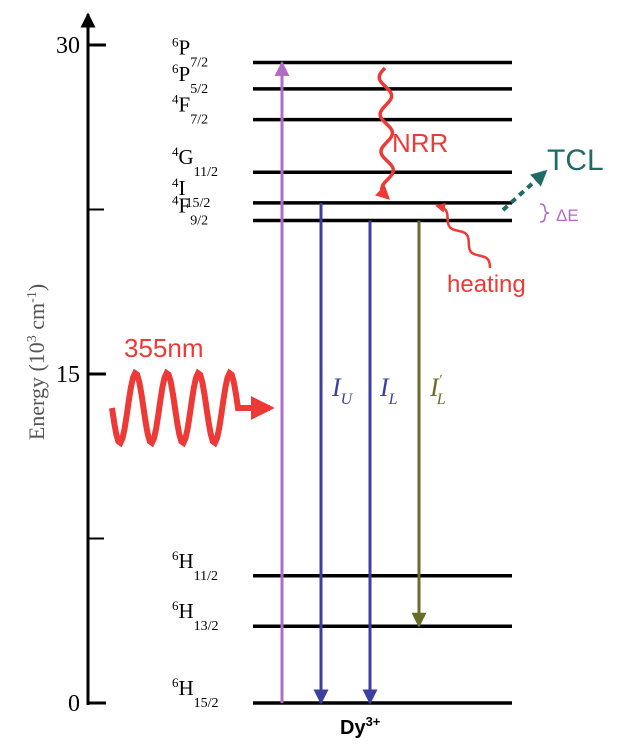 This screenshot has height=747, width=630. Describe the element at coordinates (199, 89) in the screenshot. I see `level-j: 5/2` at that location.